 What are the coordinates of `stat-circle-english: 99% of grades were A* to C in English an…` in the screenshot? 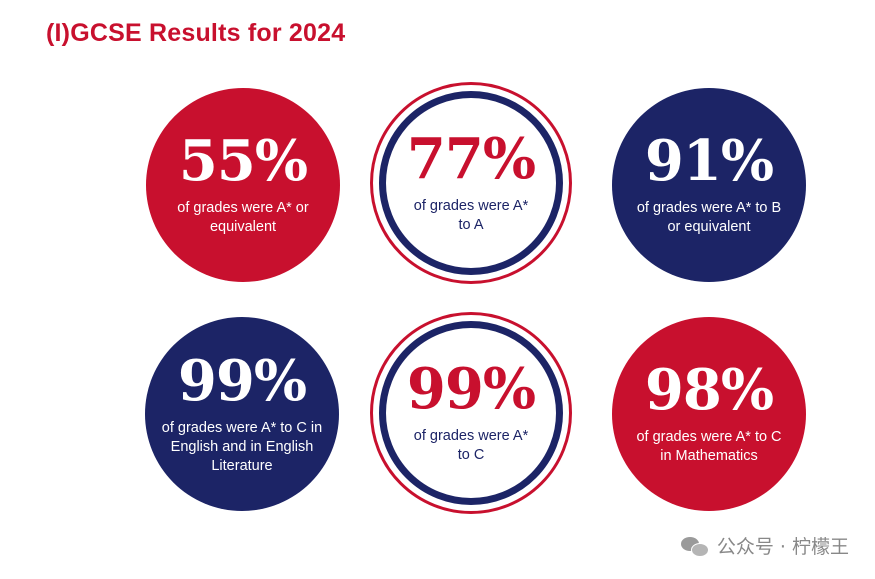 It's located at (242, 414).